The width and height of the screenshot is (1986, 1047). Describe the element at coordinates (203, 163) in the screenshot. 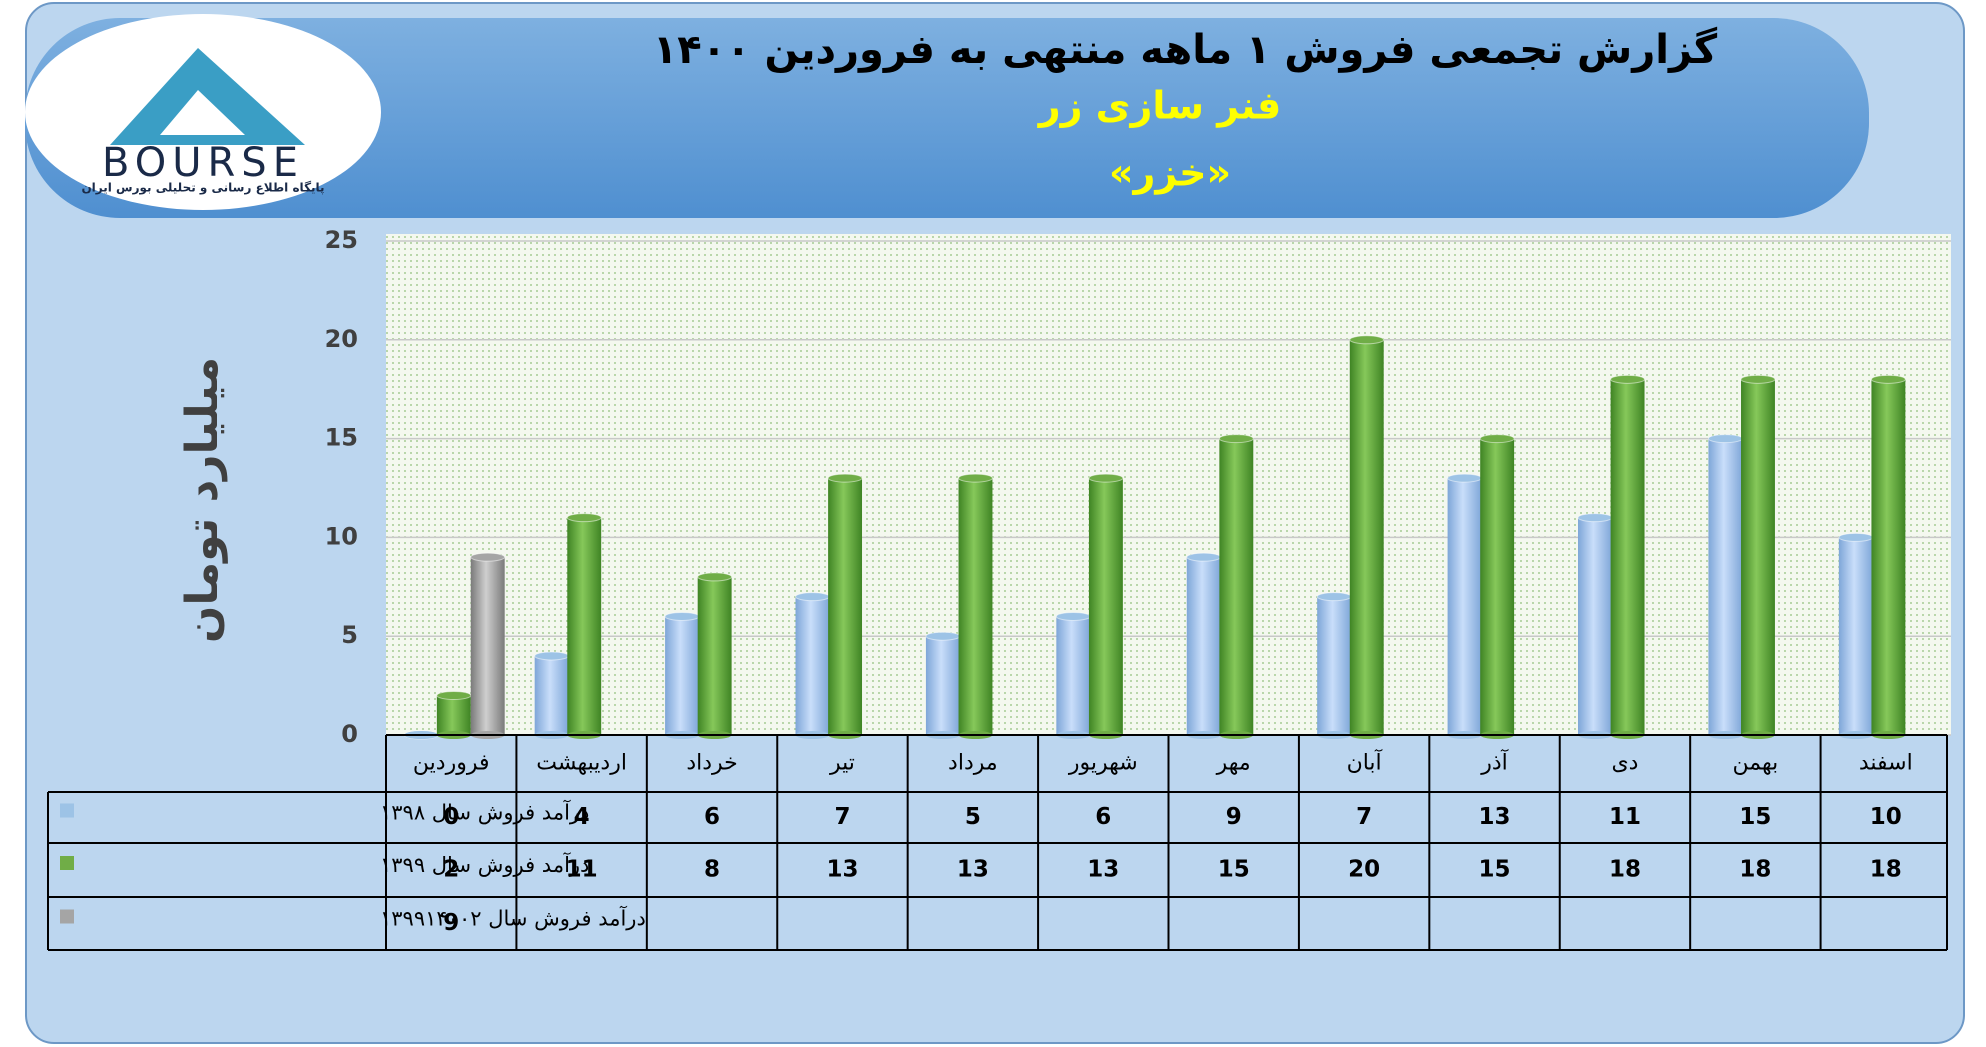

I see `logo-name: BOURSE` at that location.